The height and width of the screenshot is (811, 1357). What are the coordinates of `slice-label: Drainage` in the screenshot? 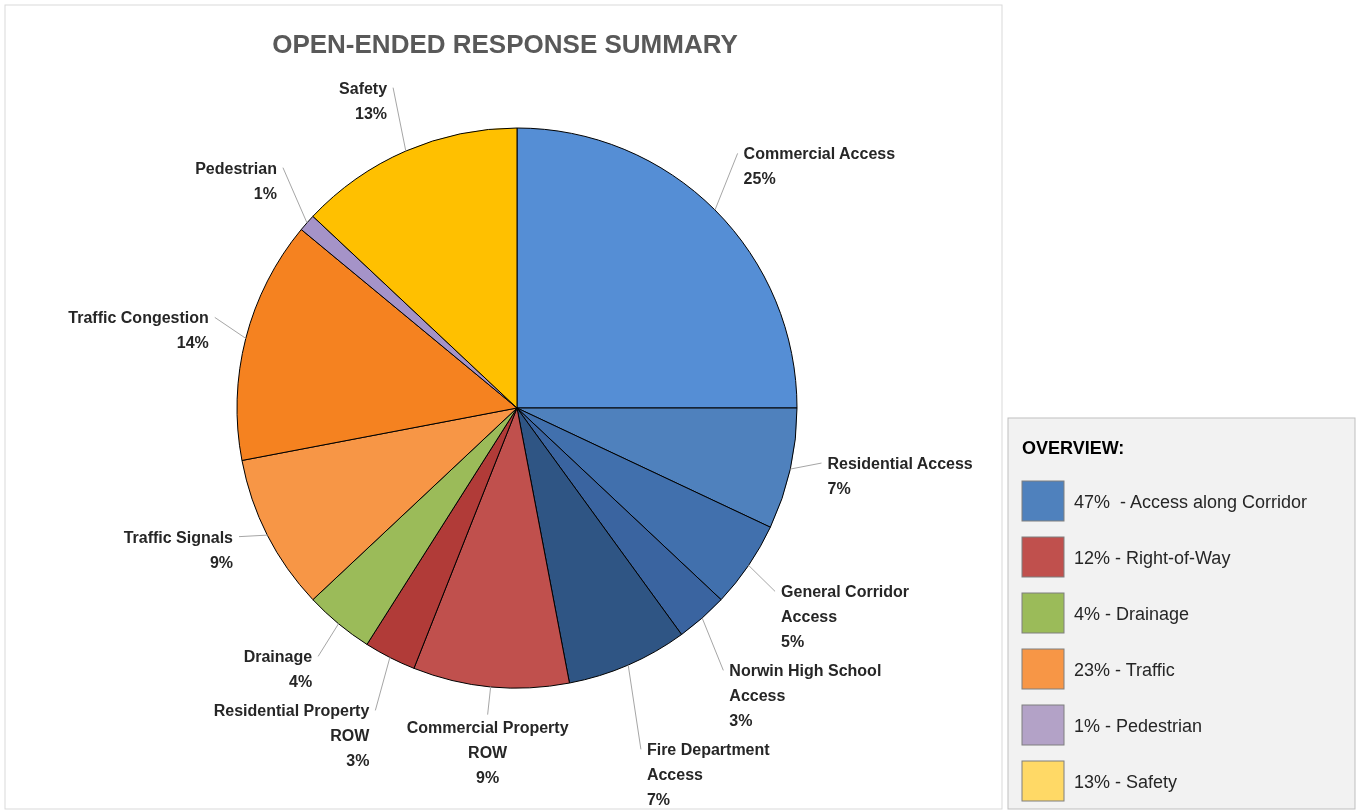 It's located at (278, 657).